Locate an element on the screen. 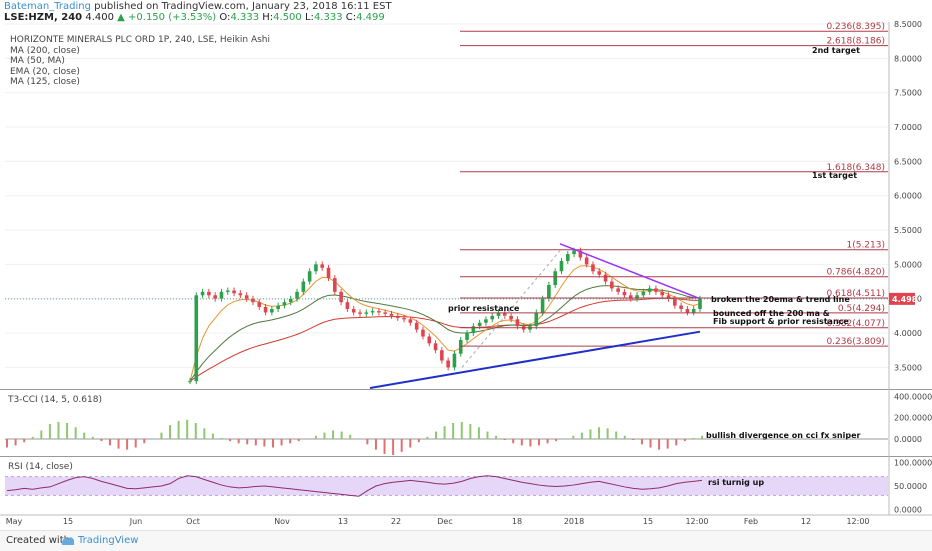 The height and width of the screenshot is (551, 932). x-tick-label: Oct is located at coordinates (193, 521).